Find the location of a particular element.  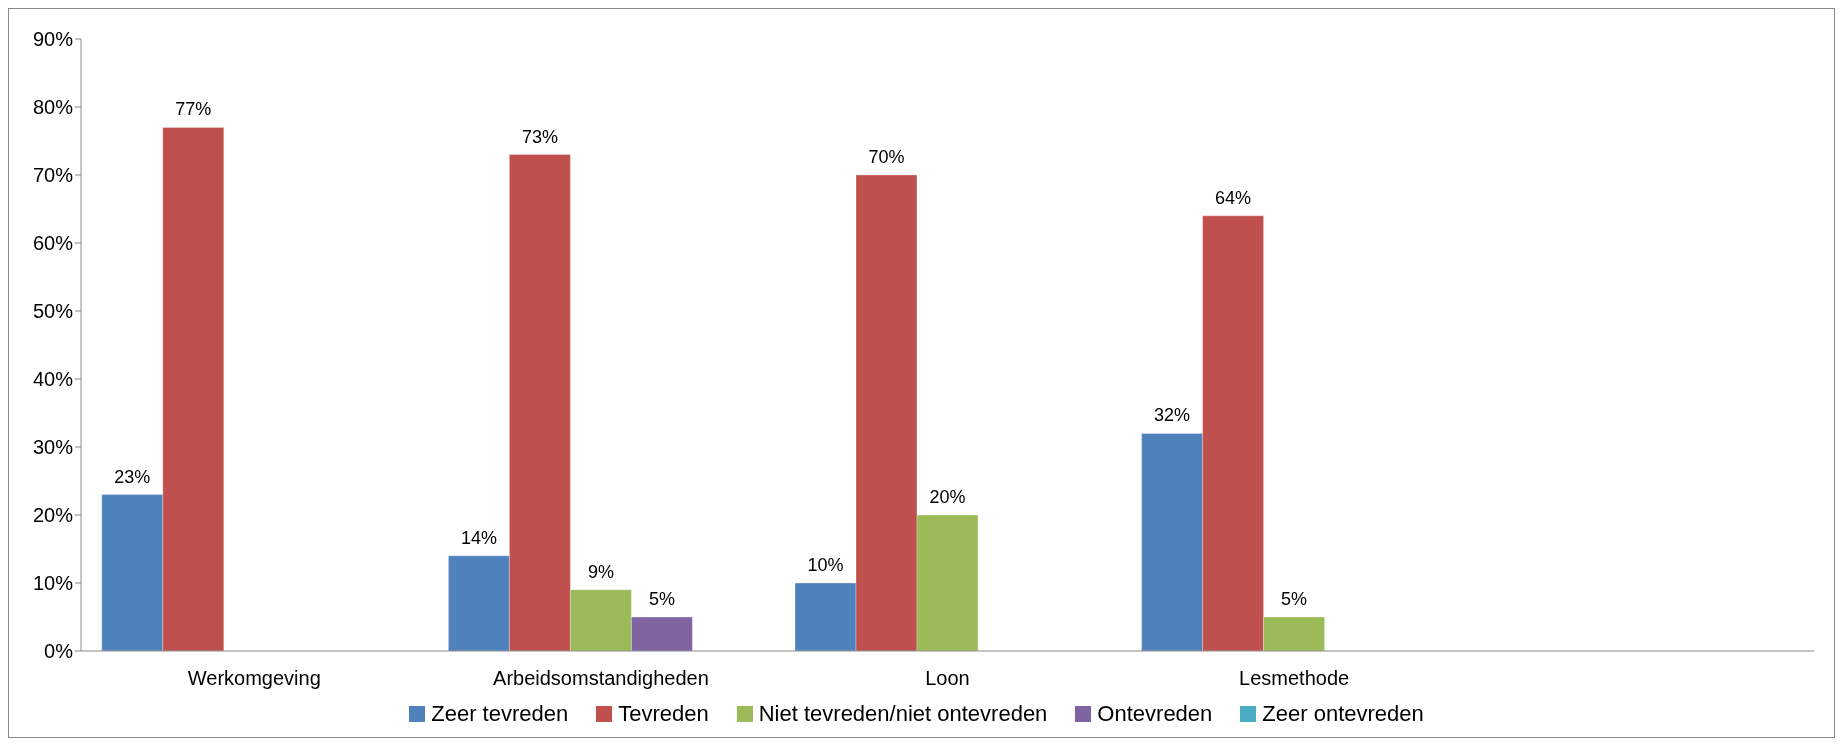

x-tick-label: Loon is located at coordinates (947, 678).